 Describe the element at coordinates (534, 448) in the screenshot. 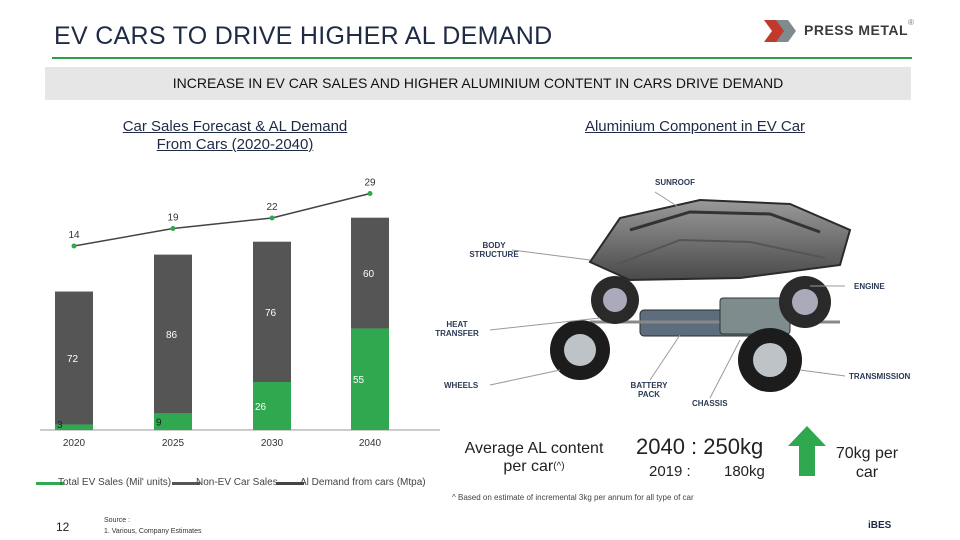

I see `avg-al-content-line1: Average AL content` at that location.